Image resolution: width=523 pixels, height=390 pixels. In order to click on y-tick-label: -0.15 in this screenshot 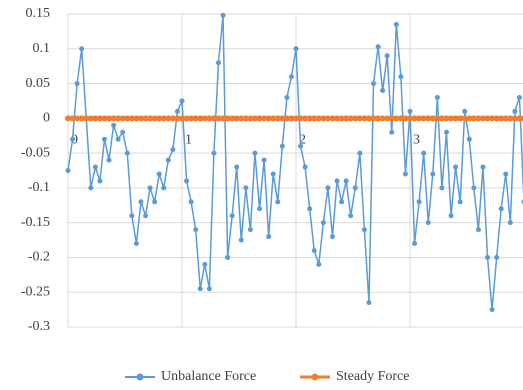, I will do `click(35, 222)`.